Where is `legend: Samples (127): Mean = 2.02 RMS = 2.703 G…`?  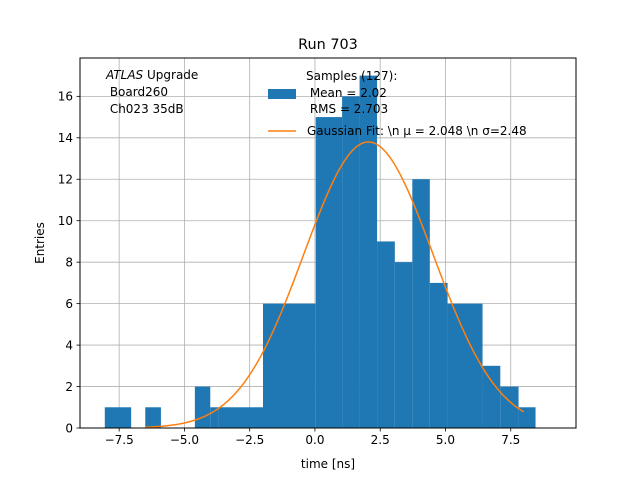
legend: Samples (127): Mean = 2.02 RMS = 2.703 G… is located at coordinates (397, 103).